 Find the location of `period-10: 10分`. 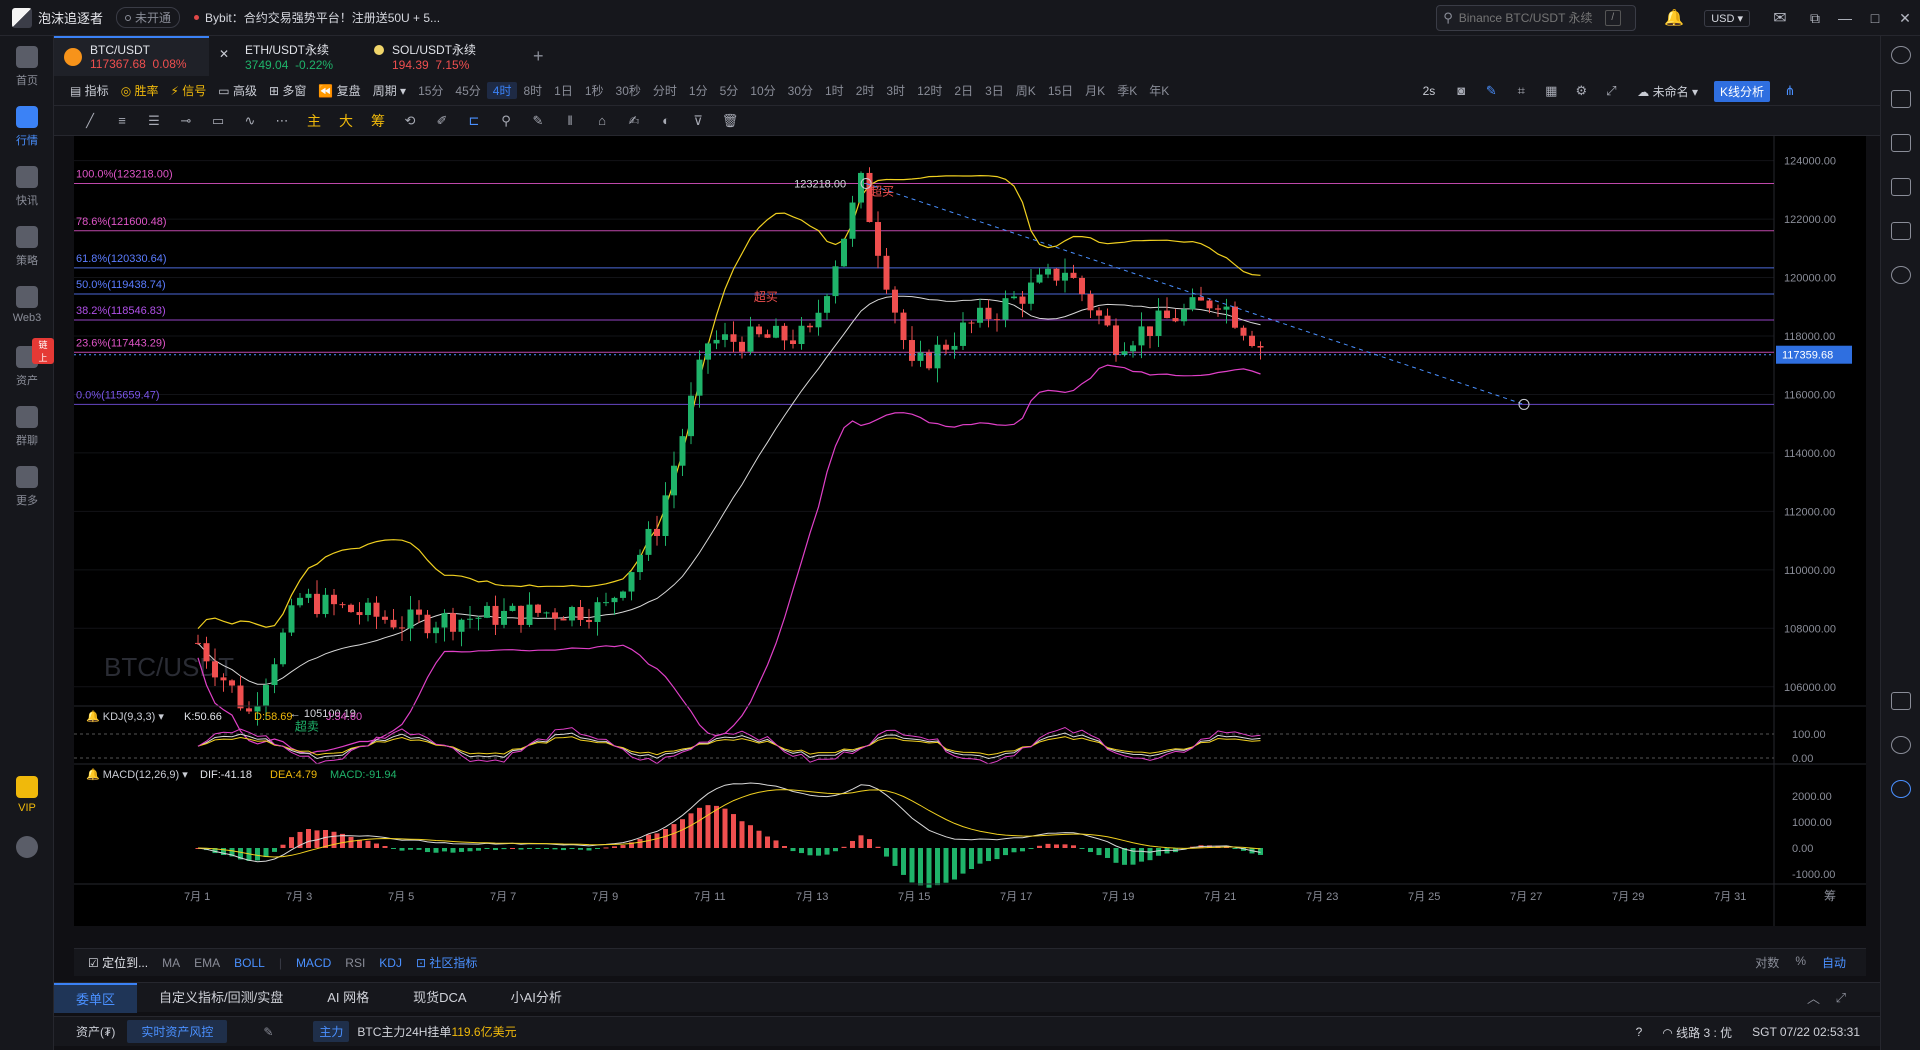

period-10: 10分 is located at coordinates (763, 91).